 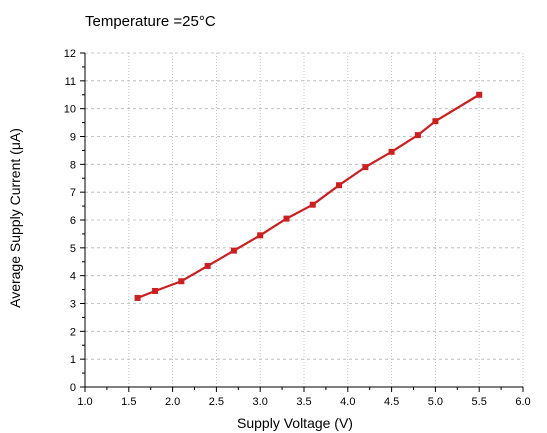 What do you see at coordinates (347, 402) in the screenshot?
I see `x-tick-label: 4.0` at bounding box center [347, 402].